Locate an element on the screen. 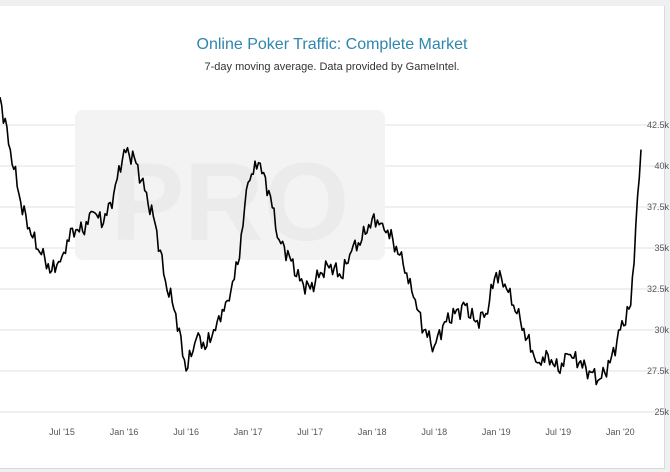 The width and height of the screenshot is (670, 472). x-tick-label: Jan '20 is located at coordinates (620, 432).